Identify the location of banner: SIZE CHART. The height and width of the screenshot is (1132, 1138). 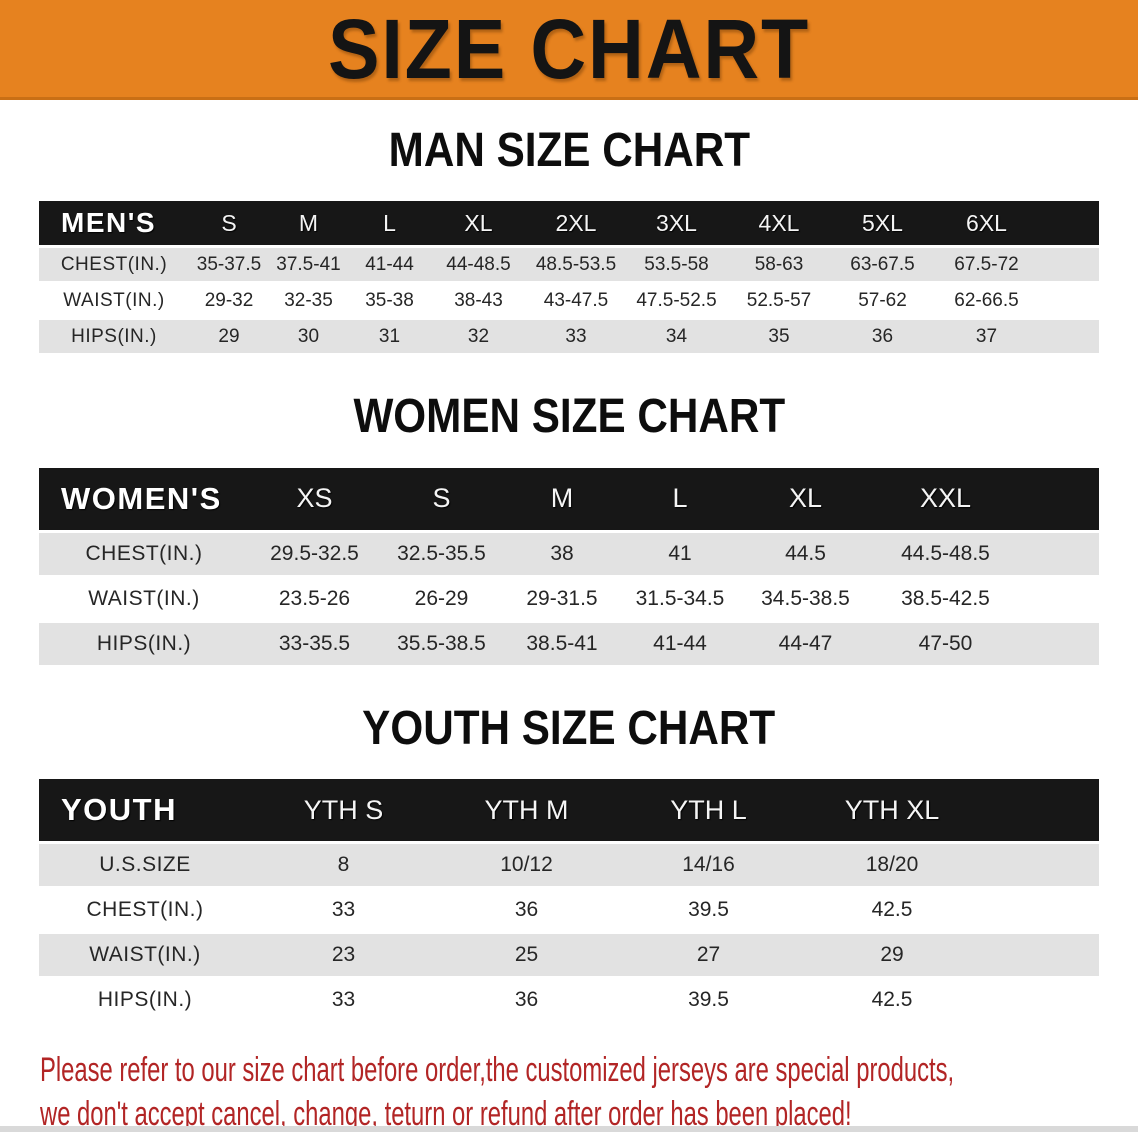
(569, 50).